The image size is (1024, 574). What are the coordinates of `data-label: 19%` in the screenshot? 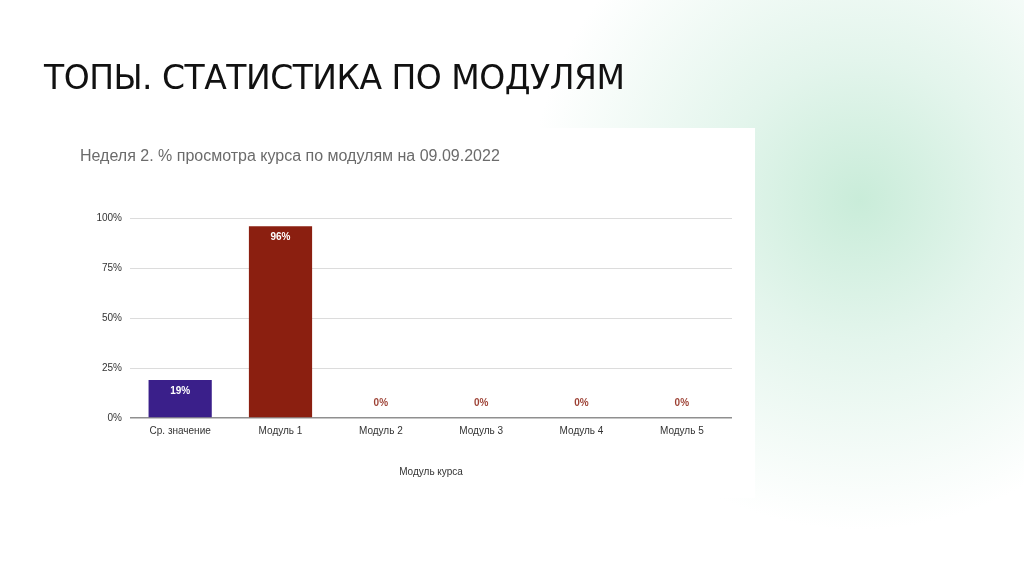 It's located at (180, 390).